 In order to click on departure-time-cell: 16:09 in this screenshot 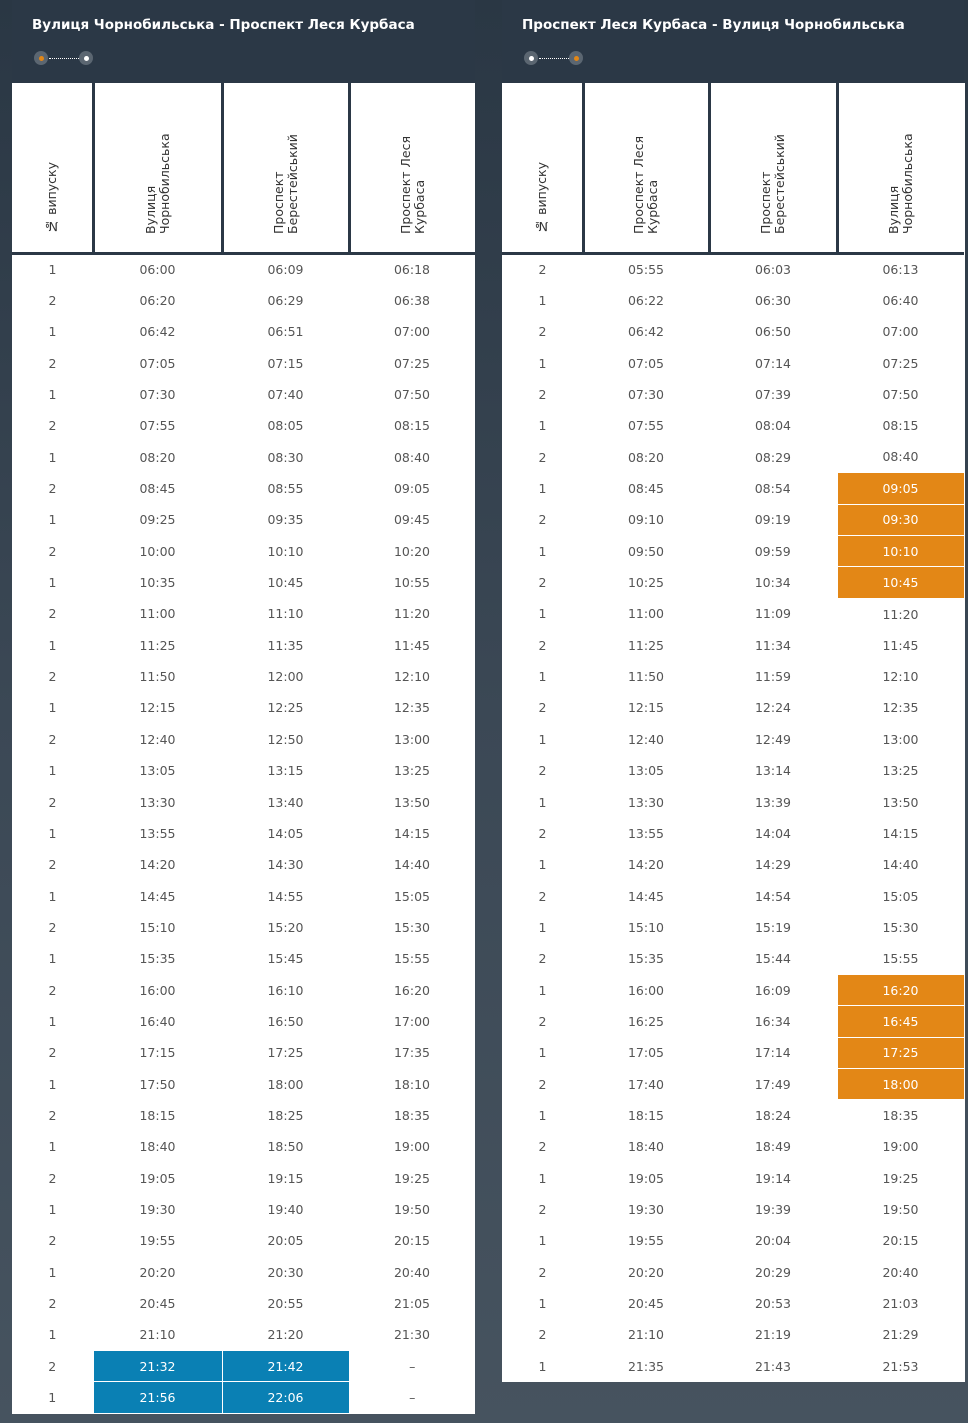, I will do `click(772, 990)`.